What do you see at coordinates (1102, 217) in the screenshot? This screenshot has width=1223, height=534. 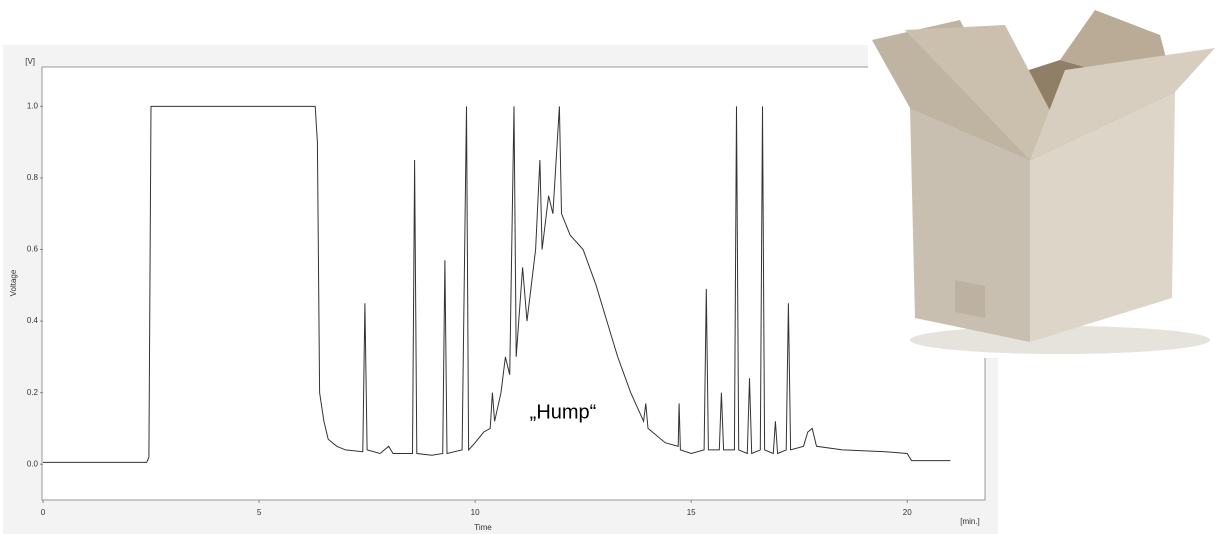 I see `box-side` at bounding box center [1102, 217].